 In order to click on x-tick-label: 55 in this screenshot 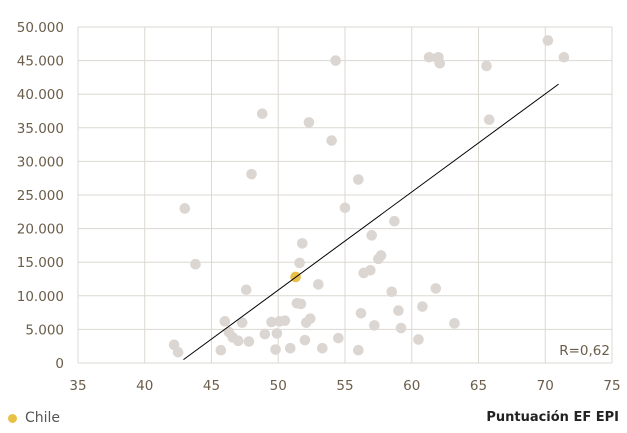, I will do `click(344, 386)`.